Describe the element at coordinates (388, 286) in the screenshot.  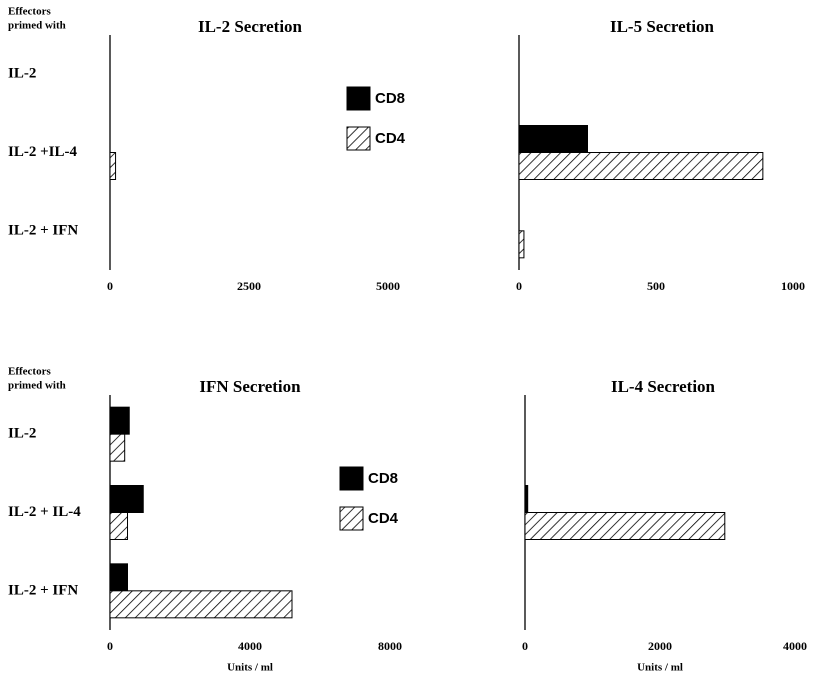
I see `x-tick-label: 5000` at that location.